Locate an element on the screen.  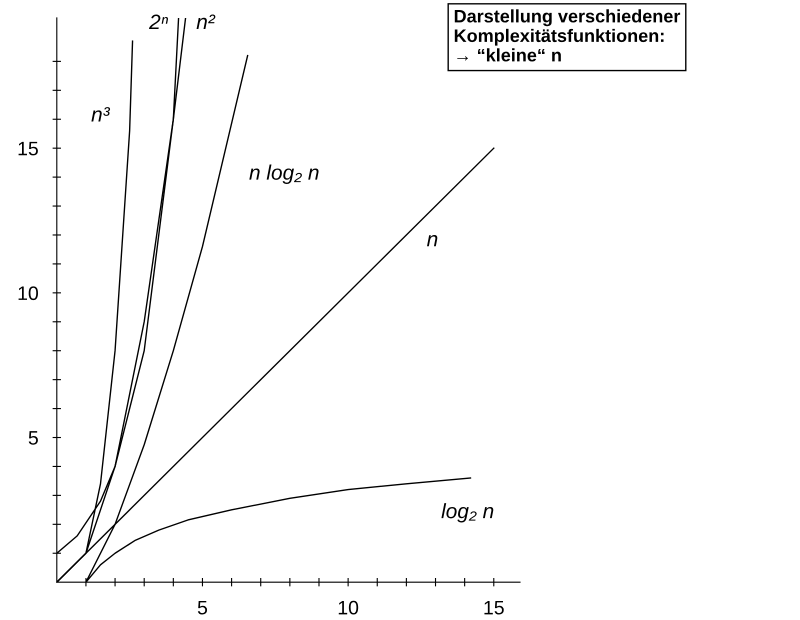
y-tick-label: 5 is located at coordinates (33, 438).